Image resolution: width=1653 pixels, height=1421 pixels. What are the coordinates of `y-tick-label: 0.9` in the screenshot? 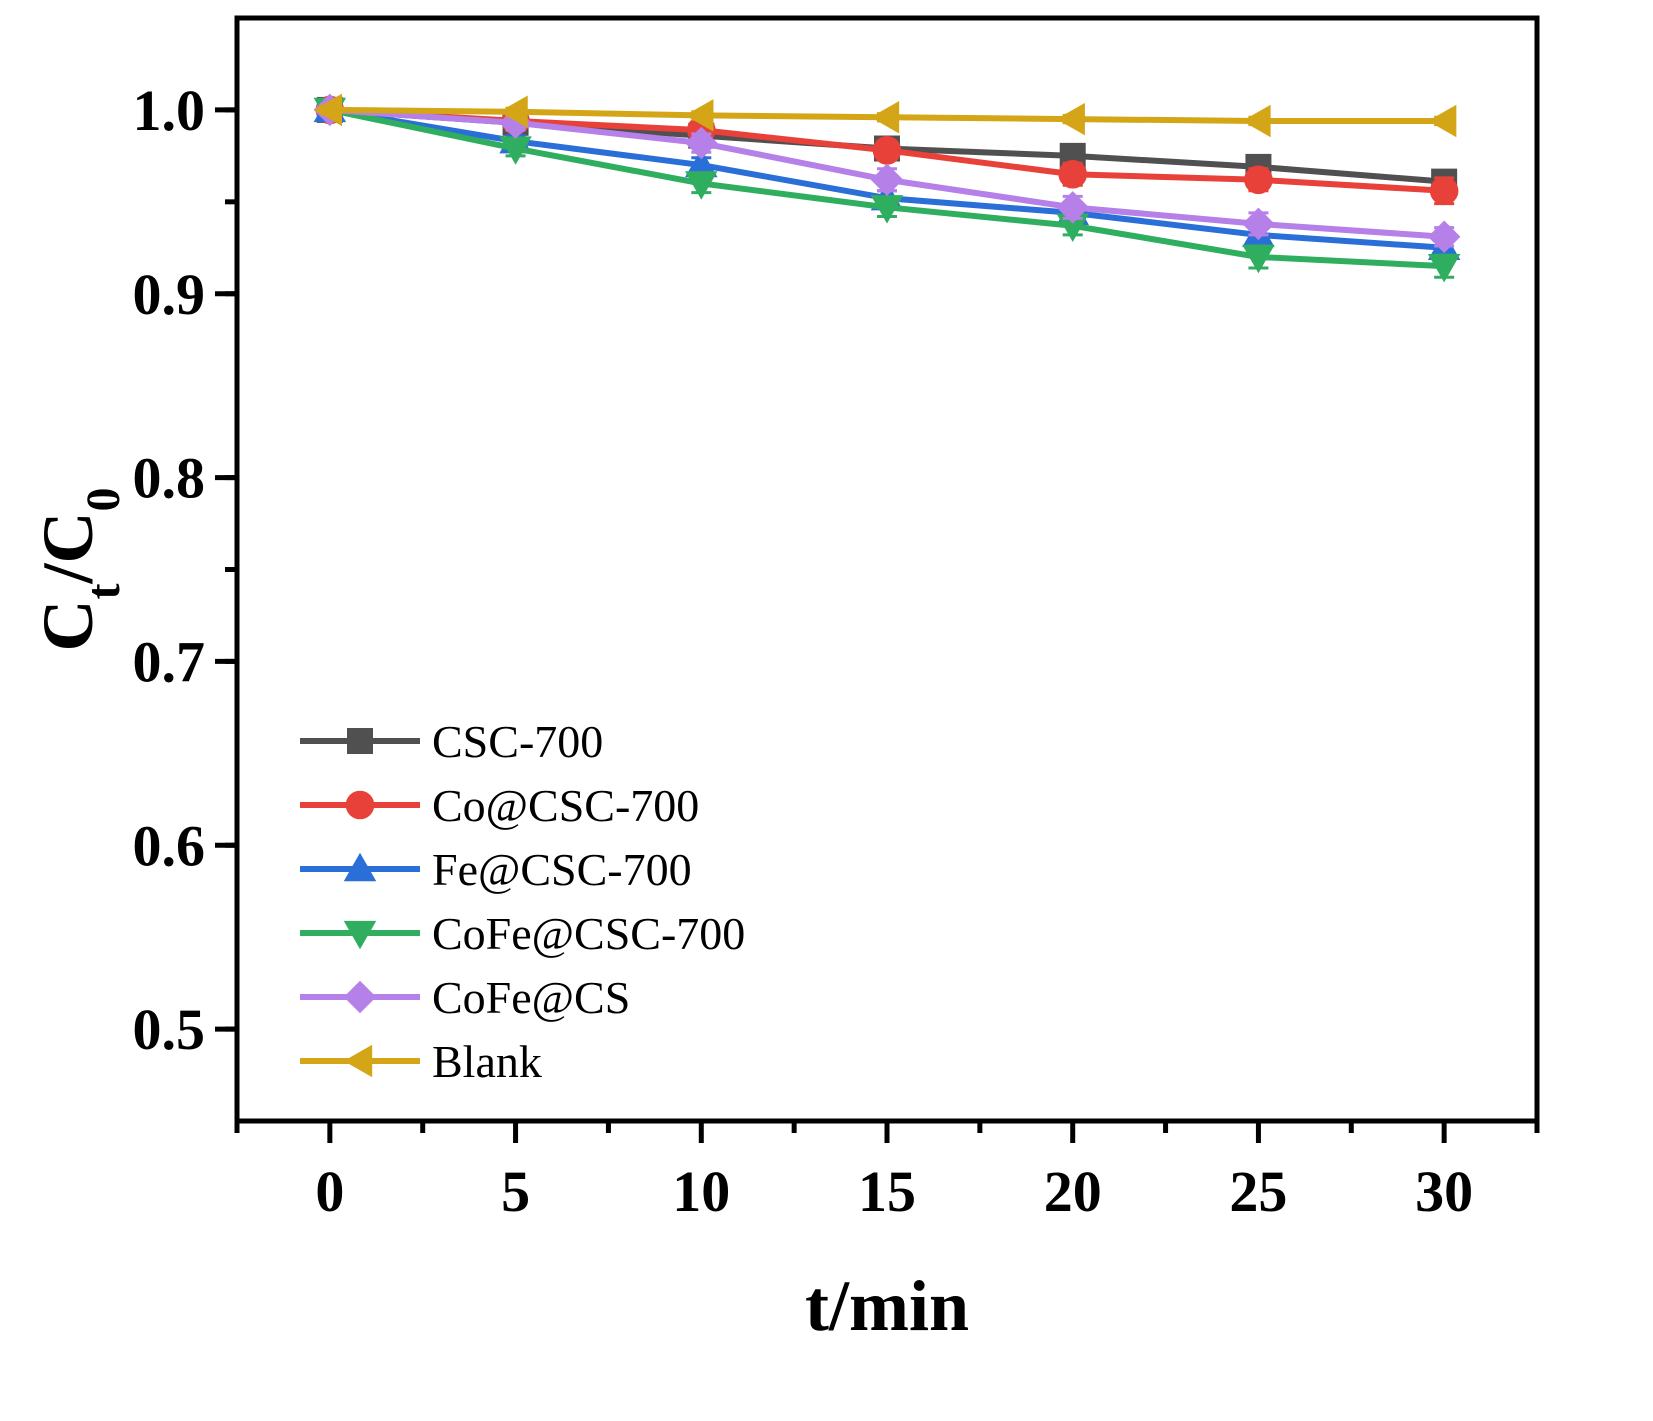 It's located at (169, 294).